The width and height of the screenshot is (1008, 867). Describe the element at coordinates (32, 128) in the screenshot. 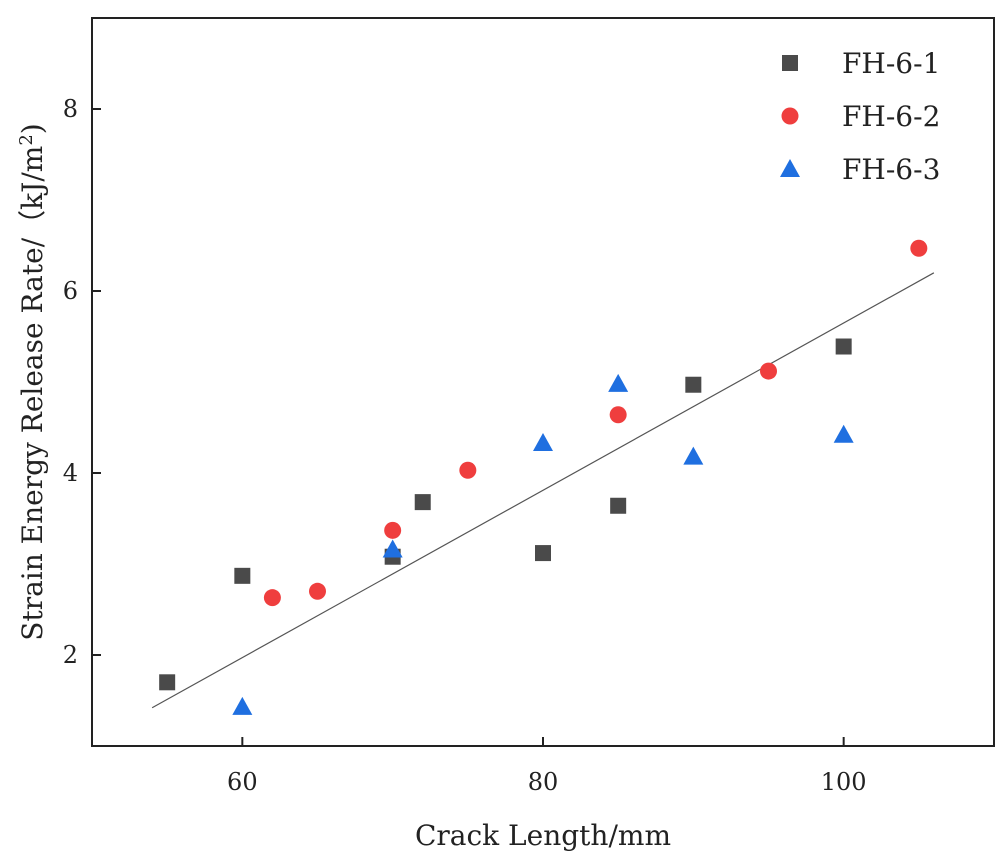

I see `y-axis-title-close: )` at that location.